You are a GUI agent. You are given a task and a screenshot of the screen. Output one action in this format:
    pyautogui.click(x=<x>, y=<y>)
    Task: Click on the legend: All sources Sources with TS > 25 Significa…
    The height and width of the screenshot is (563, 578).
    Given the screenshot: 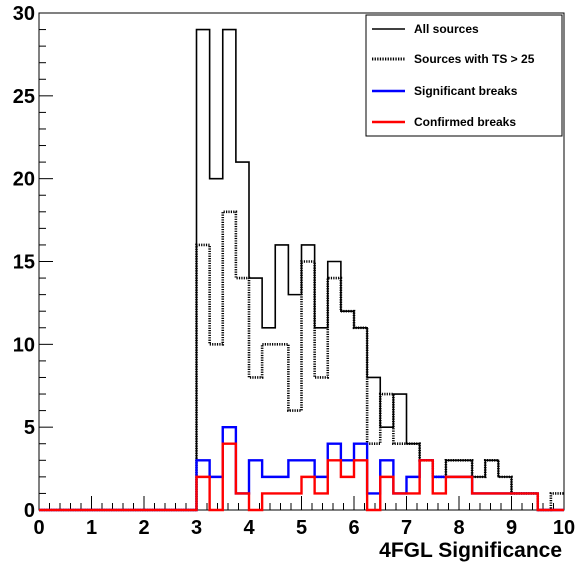 What is the action you would take?
    pyautogui.click(x=464, y=75)
    